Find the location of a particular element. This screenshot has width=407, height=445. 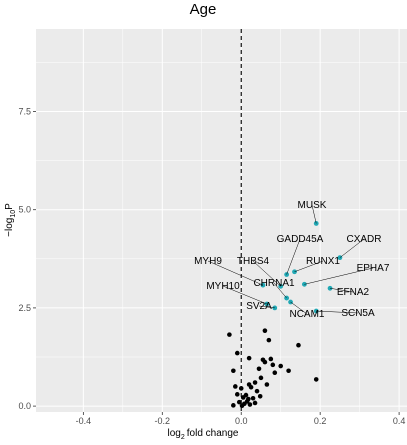

y-tick-label: 7.5 is located at coordinates (24, 111).